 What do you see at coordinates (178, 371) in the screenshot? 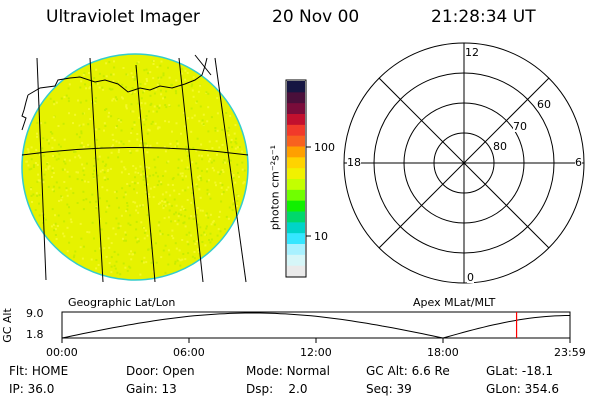
I see `door-value: Open` at bounding box center [178, 371].